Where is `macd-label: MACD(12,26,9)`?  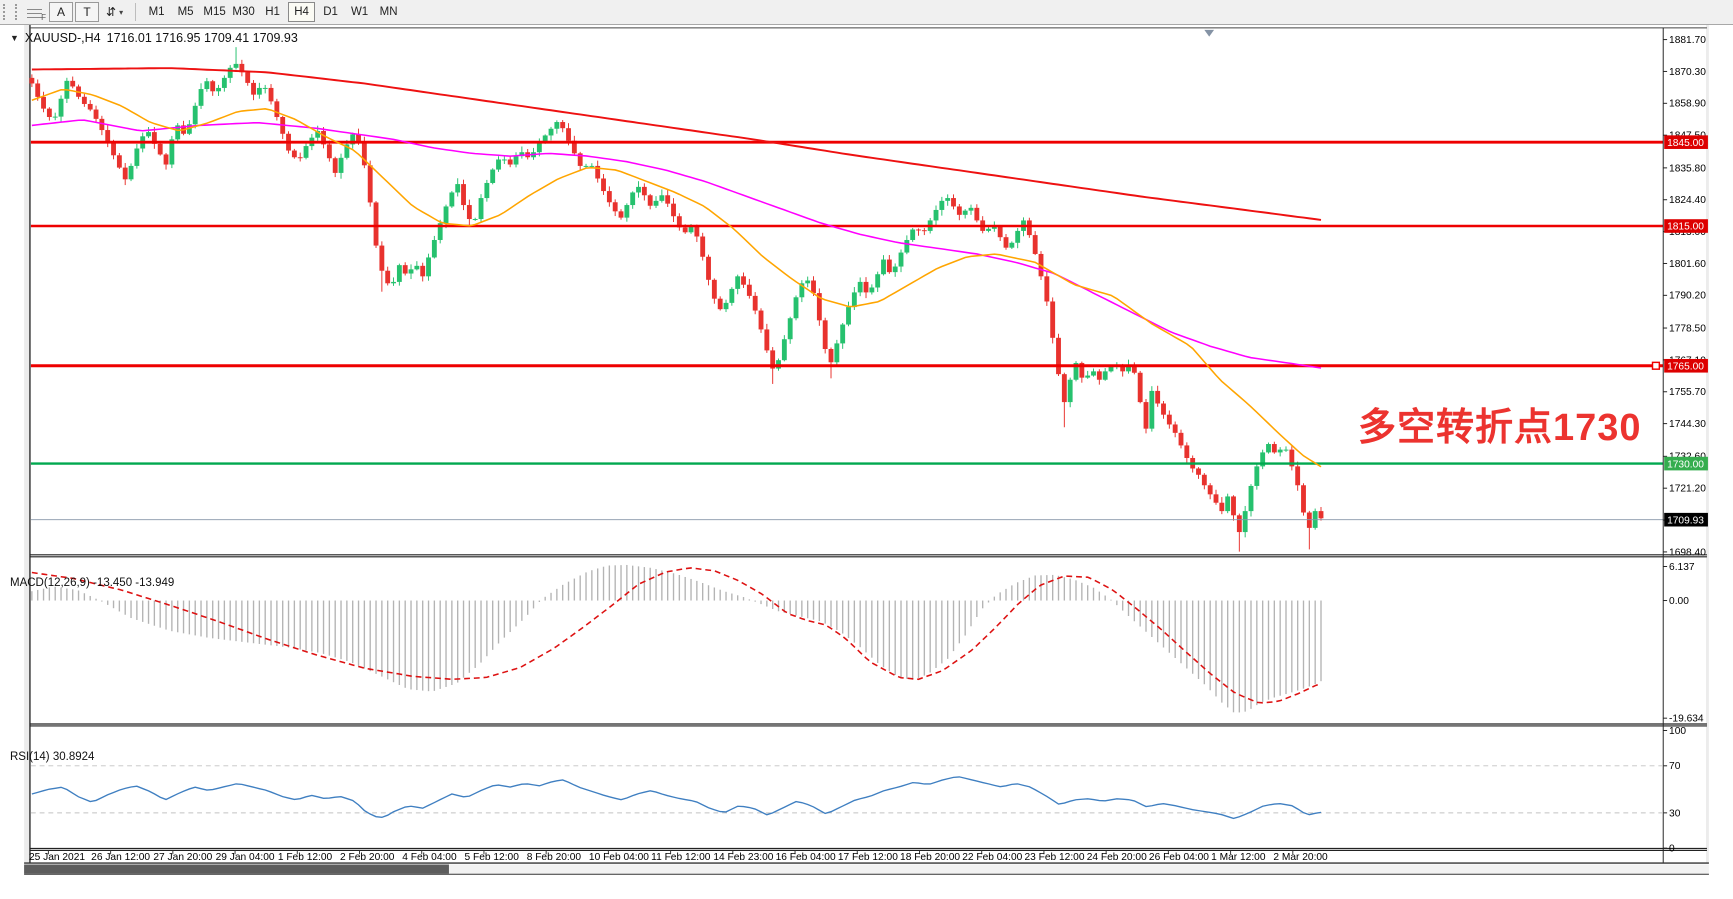
macd-label: MACD(12,26,9) is located at coordinates (50, 583).